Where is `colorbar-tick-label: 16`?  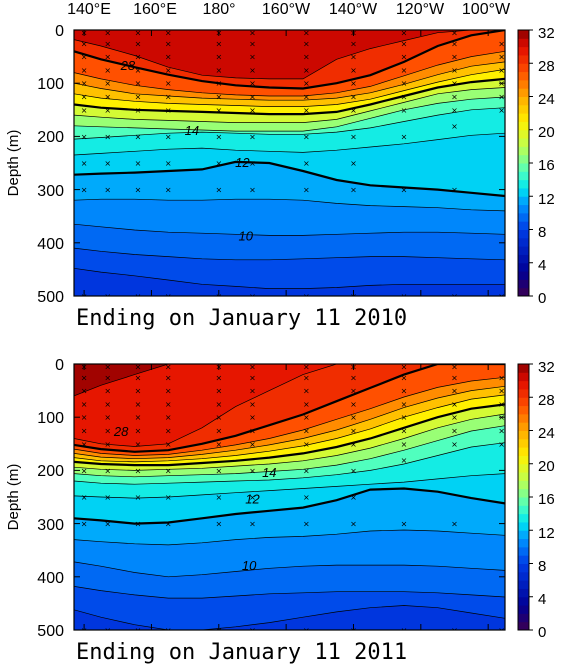 colorbar-tick-label: 16 is located at coordinates (546, 499).